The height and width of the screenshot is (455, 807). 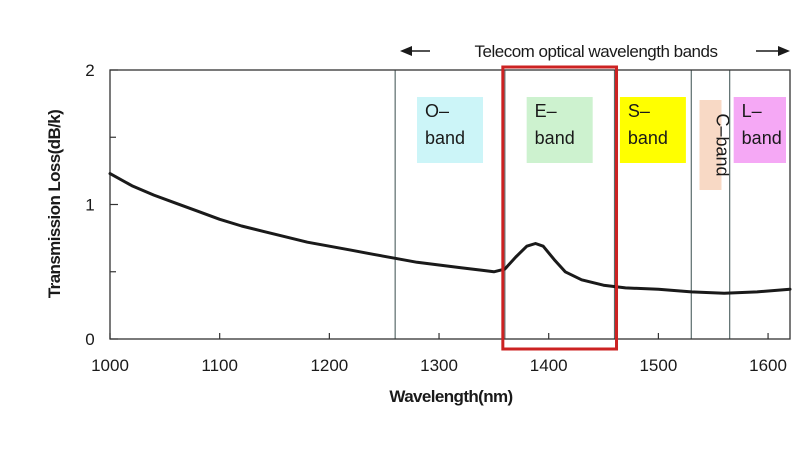 I want to click on s-band-box, so click(x=652, y=130).